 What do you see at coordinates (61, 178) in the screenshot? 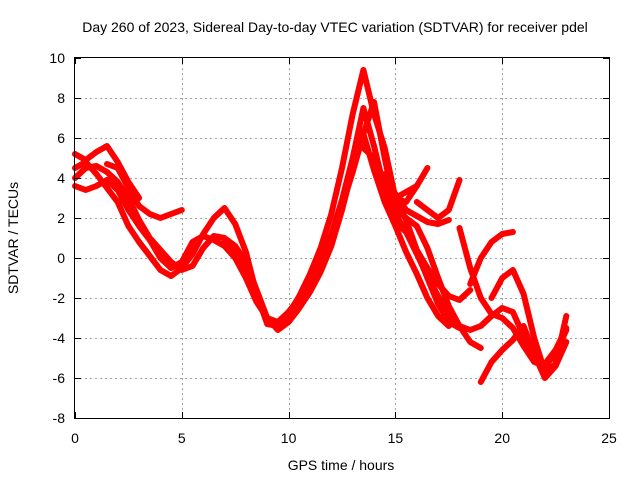
I see `y-tick-label: 4` at bounding box center [61, 178].